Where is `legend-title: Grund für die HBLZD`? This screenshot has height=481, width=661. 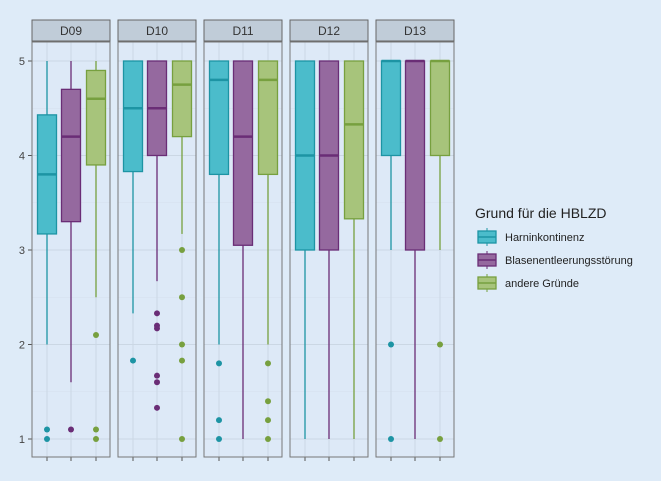 legend-title: Grund für die HBLZD is located at coordinates (541, 213).